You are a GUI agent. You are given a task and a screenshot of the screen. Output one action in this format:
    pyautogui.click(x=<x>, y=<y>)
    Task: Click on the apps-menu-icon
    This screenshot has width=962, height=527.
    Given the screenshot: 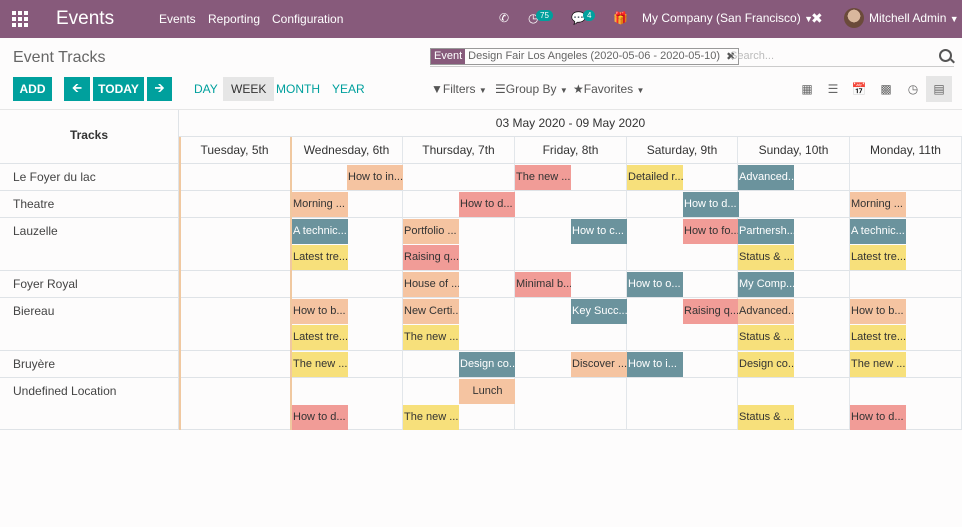 What is the action you would take?
    pyautogui.click(x=20, y=19)
    